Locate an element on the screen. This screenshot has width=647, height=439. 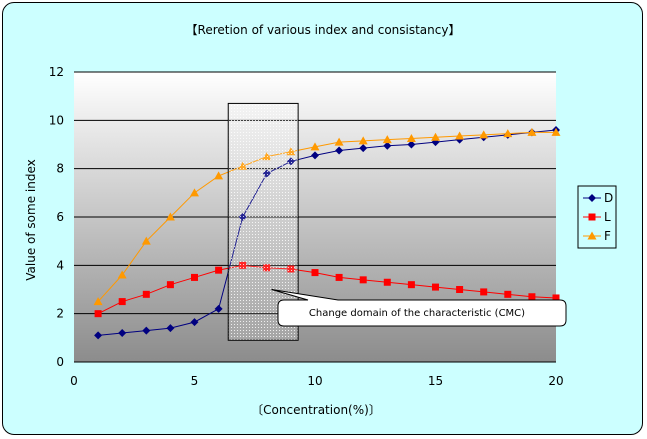
callout-bubble is located at coordinates (419, 308).